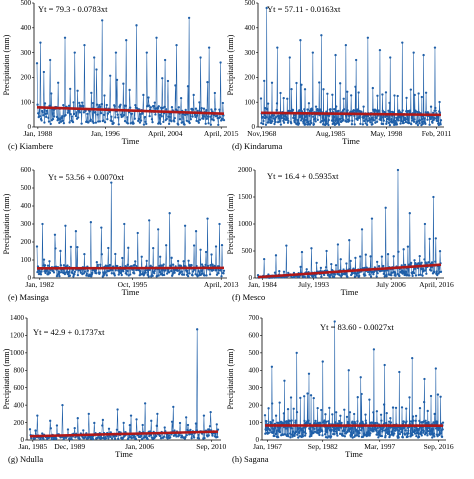 The width and height of the screenshot is (474, 479). I want to click on series-line, so click(351, 66).